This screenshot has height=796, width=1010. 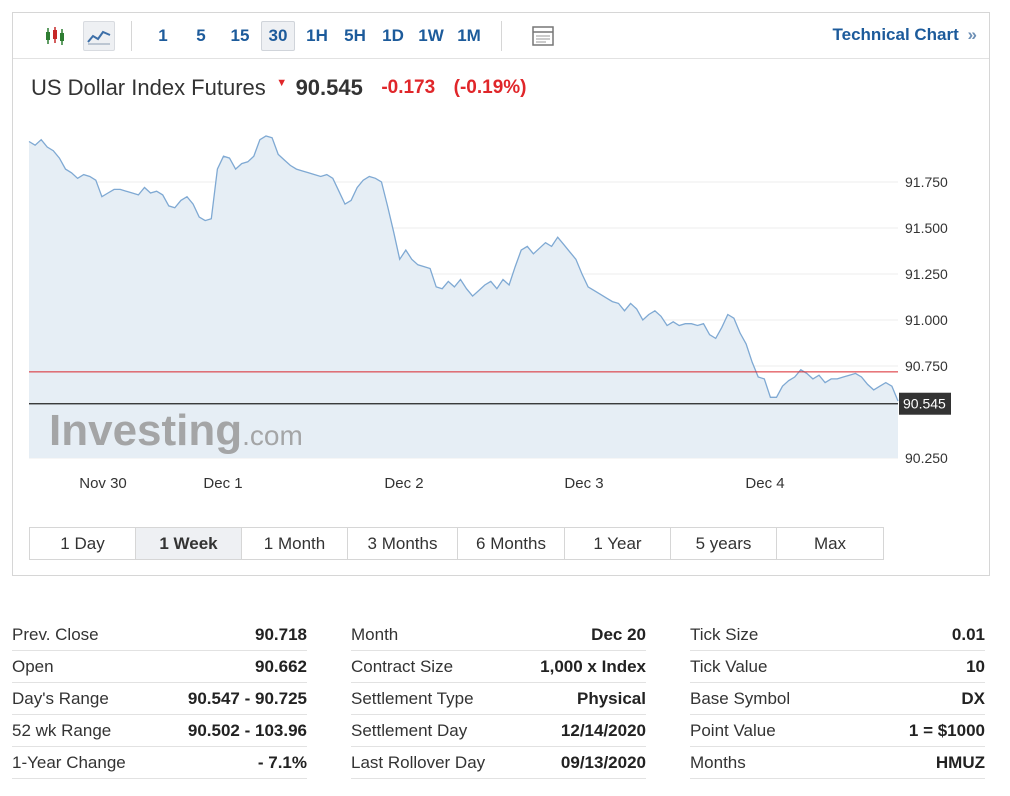 I want to click on stat-label: Settlement Day, so click(x=409, y=730).